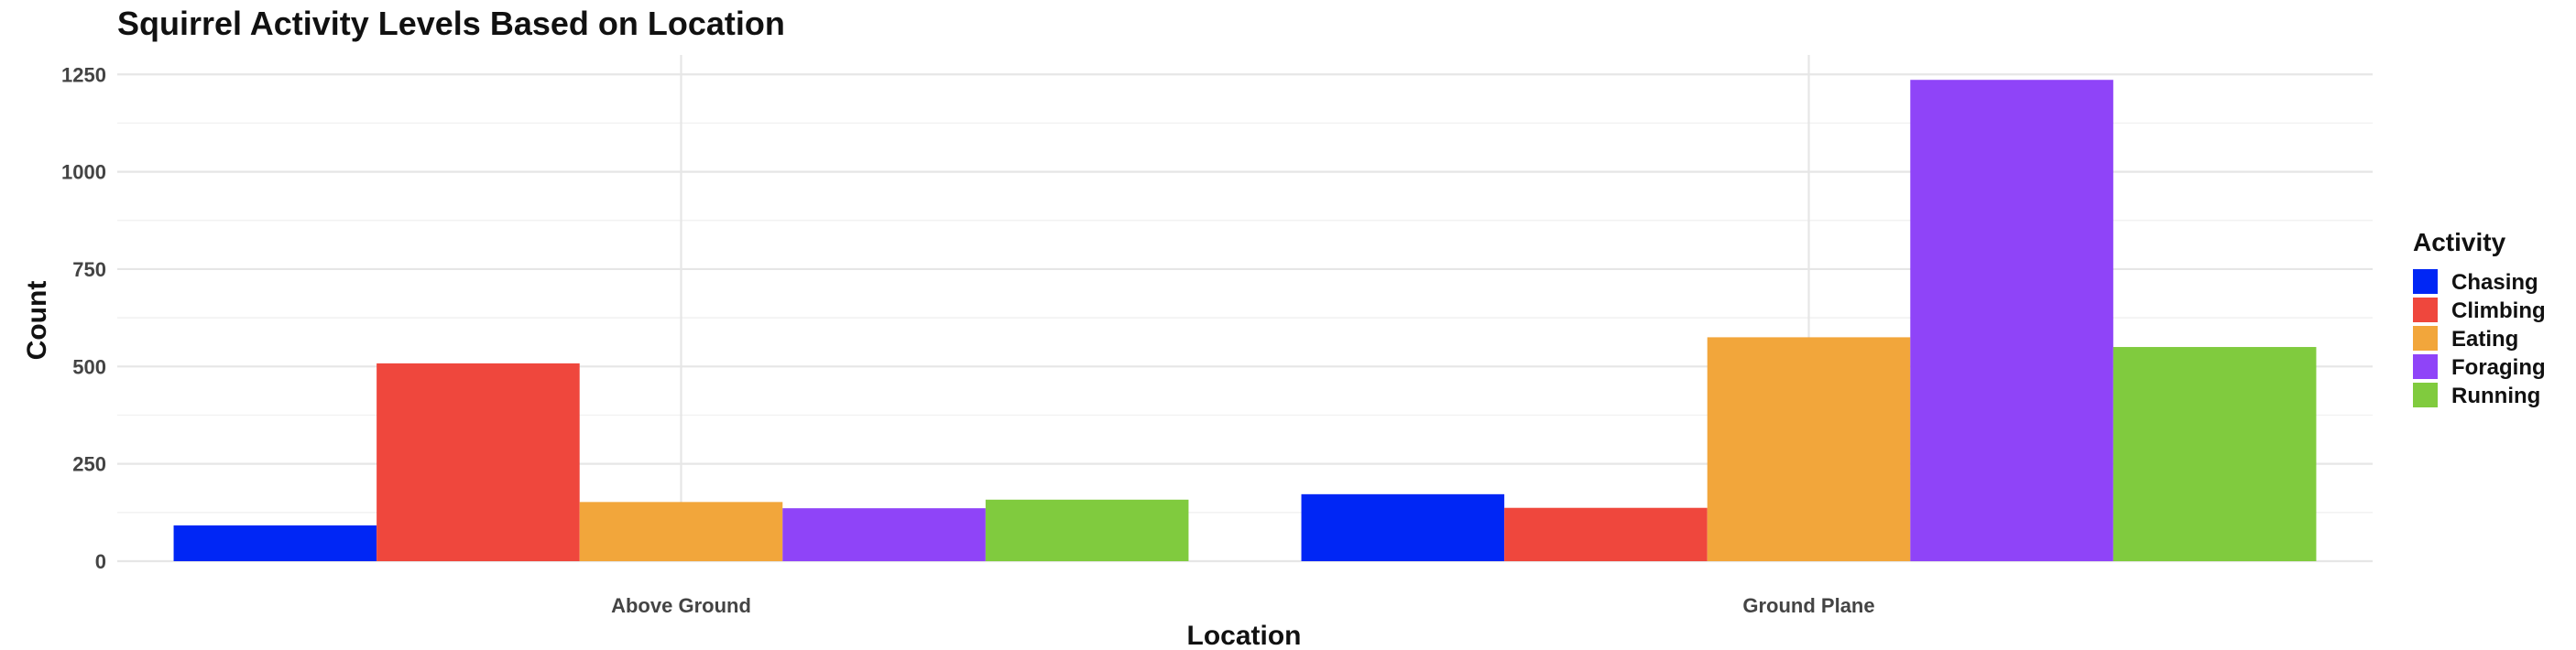  Describe the element at coordinates (2426, 281) in the screenshot. I see `legend-swatch-chasing` at that location.